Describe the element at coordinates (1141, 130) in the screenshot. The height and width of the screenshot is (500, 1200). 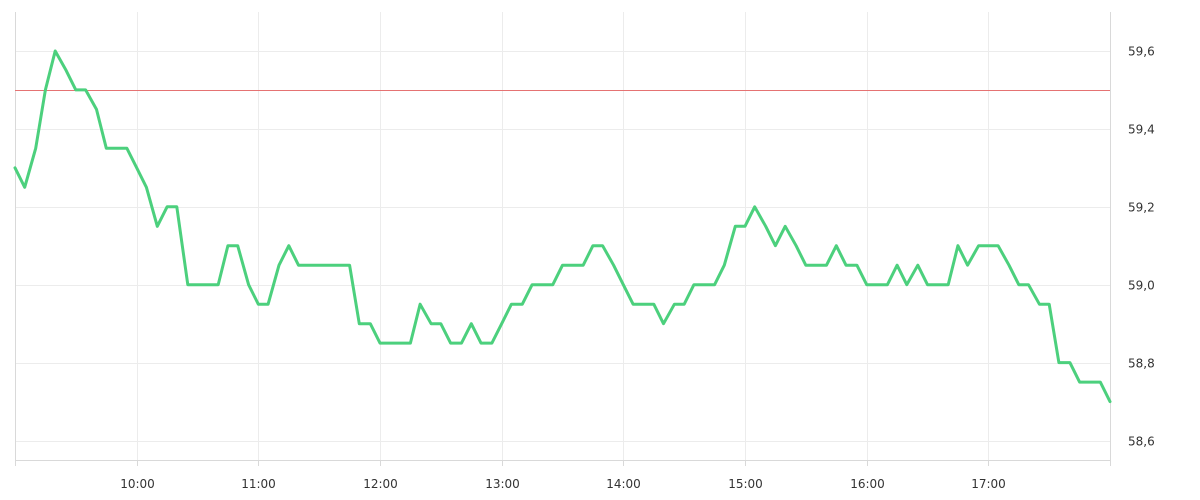
I see `y-tick-label: 59,4` at that location.